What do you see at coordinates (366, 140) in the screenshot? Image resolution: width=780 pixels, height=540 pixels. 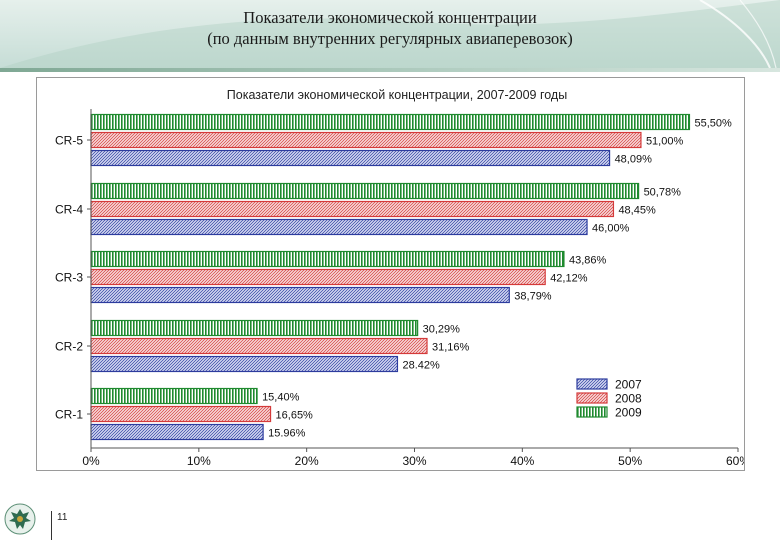 I see `bar-cr-5-2008` at bounding box center [366, 140].